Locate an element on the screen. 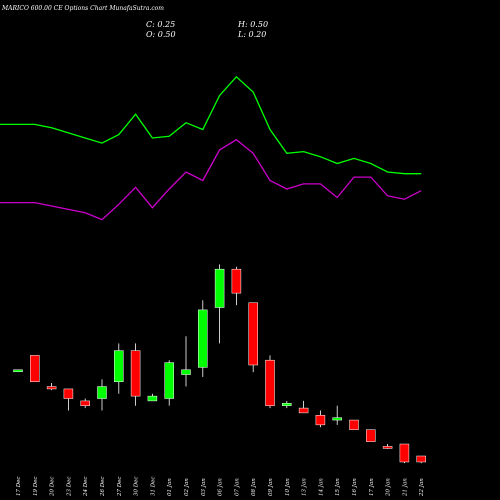 The image size is (500, 500). x-tick-label: 16 Jan is located at coordinates (355, 487).